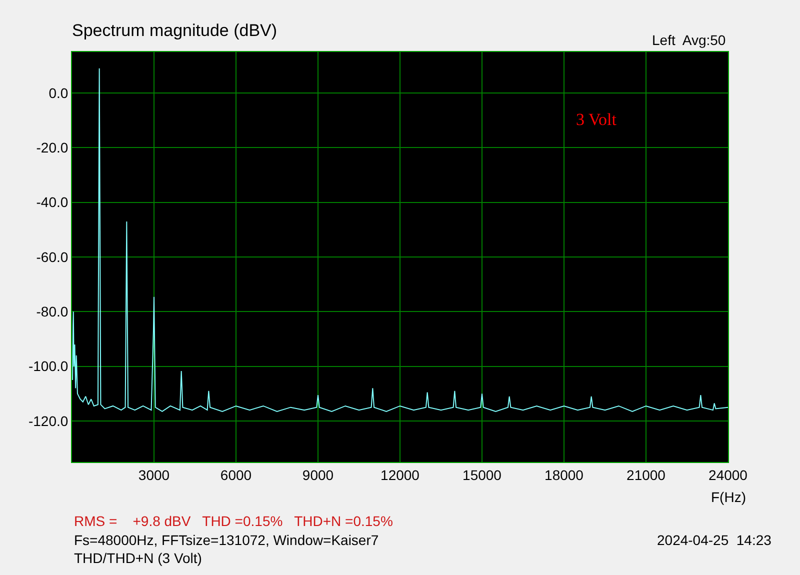 This screenshot has width=800, height=575. What do you see at coordinates (52, 202) in the screenshot?
I see `y-tick-label: -40.0` at bounding box center [52, 202].